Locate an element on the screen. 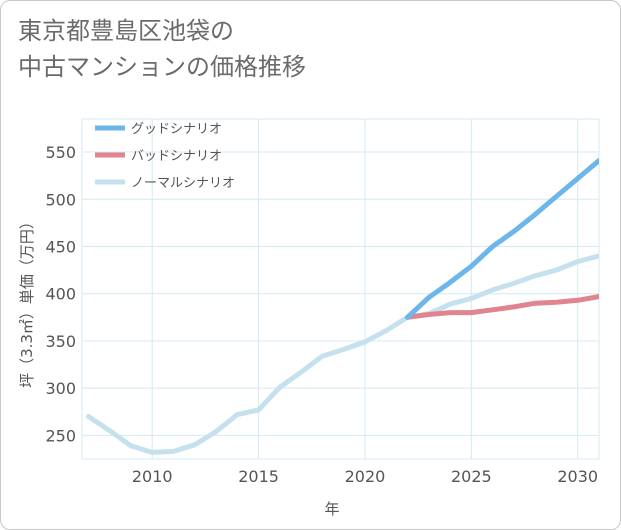  y-tick-label: 350 is located at coordinates (60, 341).